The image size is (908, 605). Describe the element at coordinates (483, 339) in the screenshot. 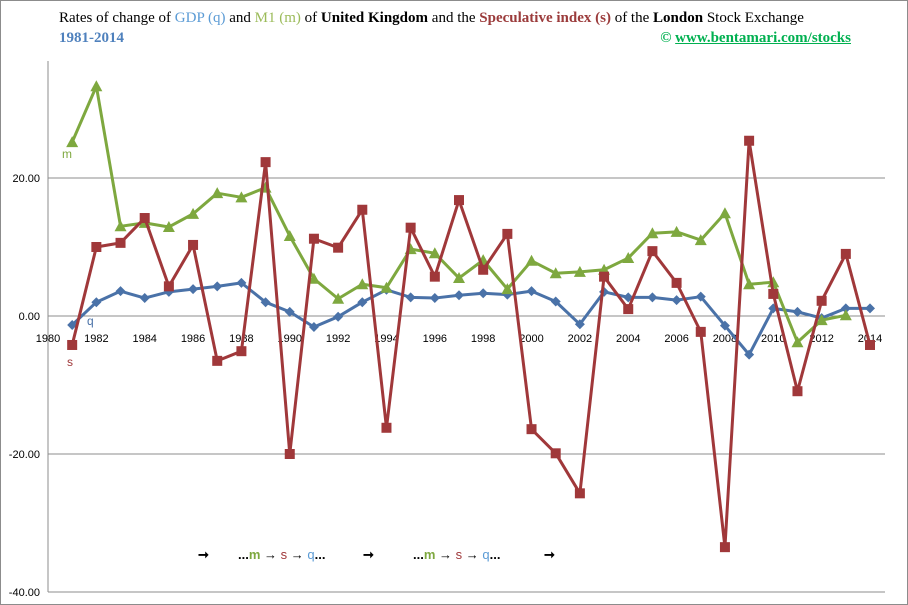

I see `x-tick-label: 1998` at that location.